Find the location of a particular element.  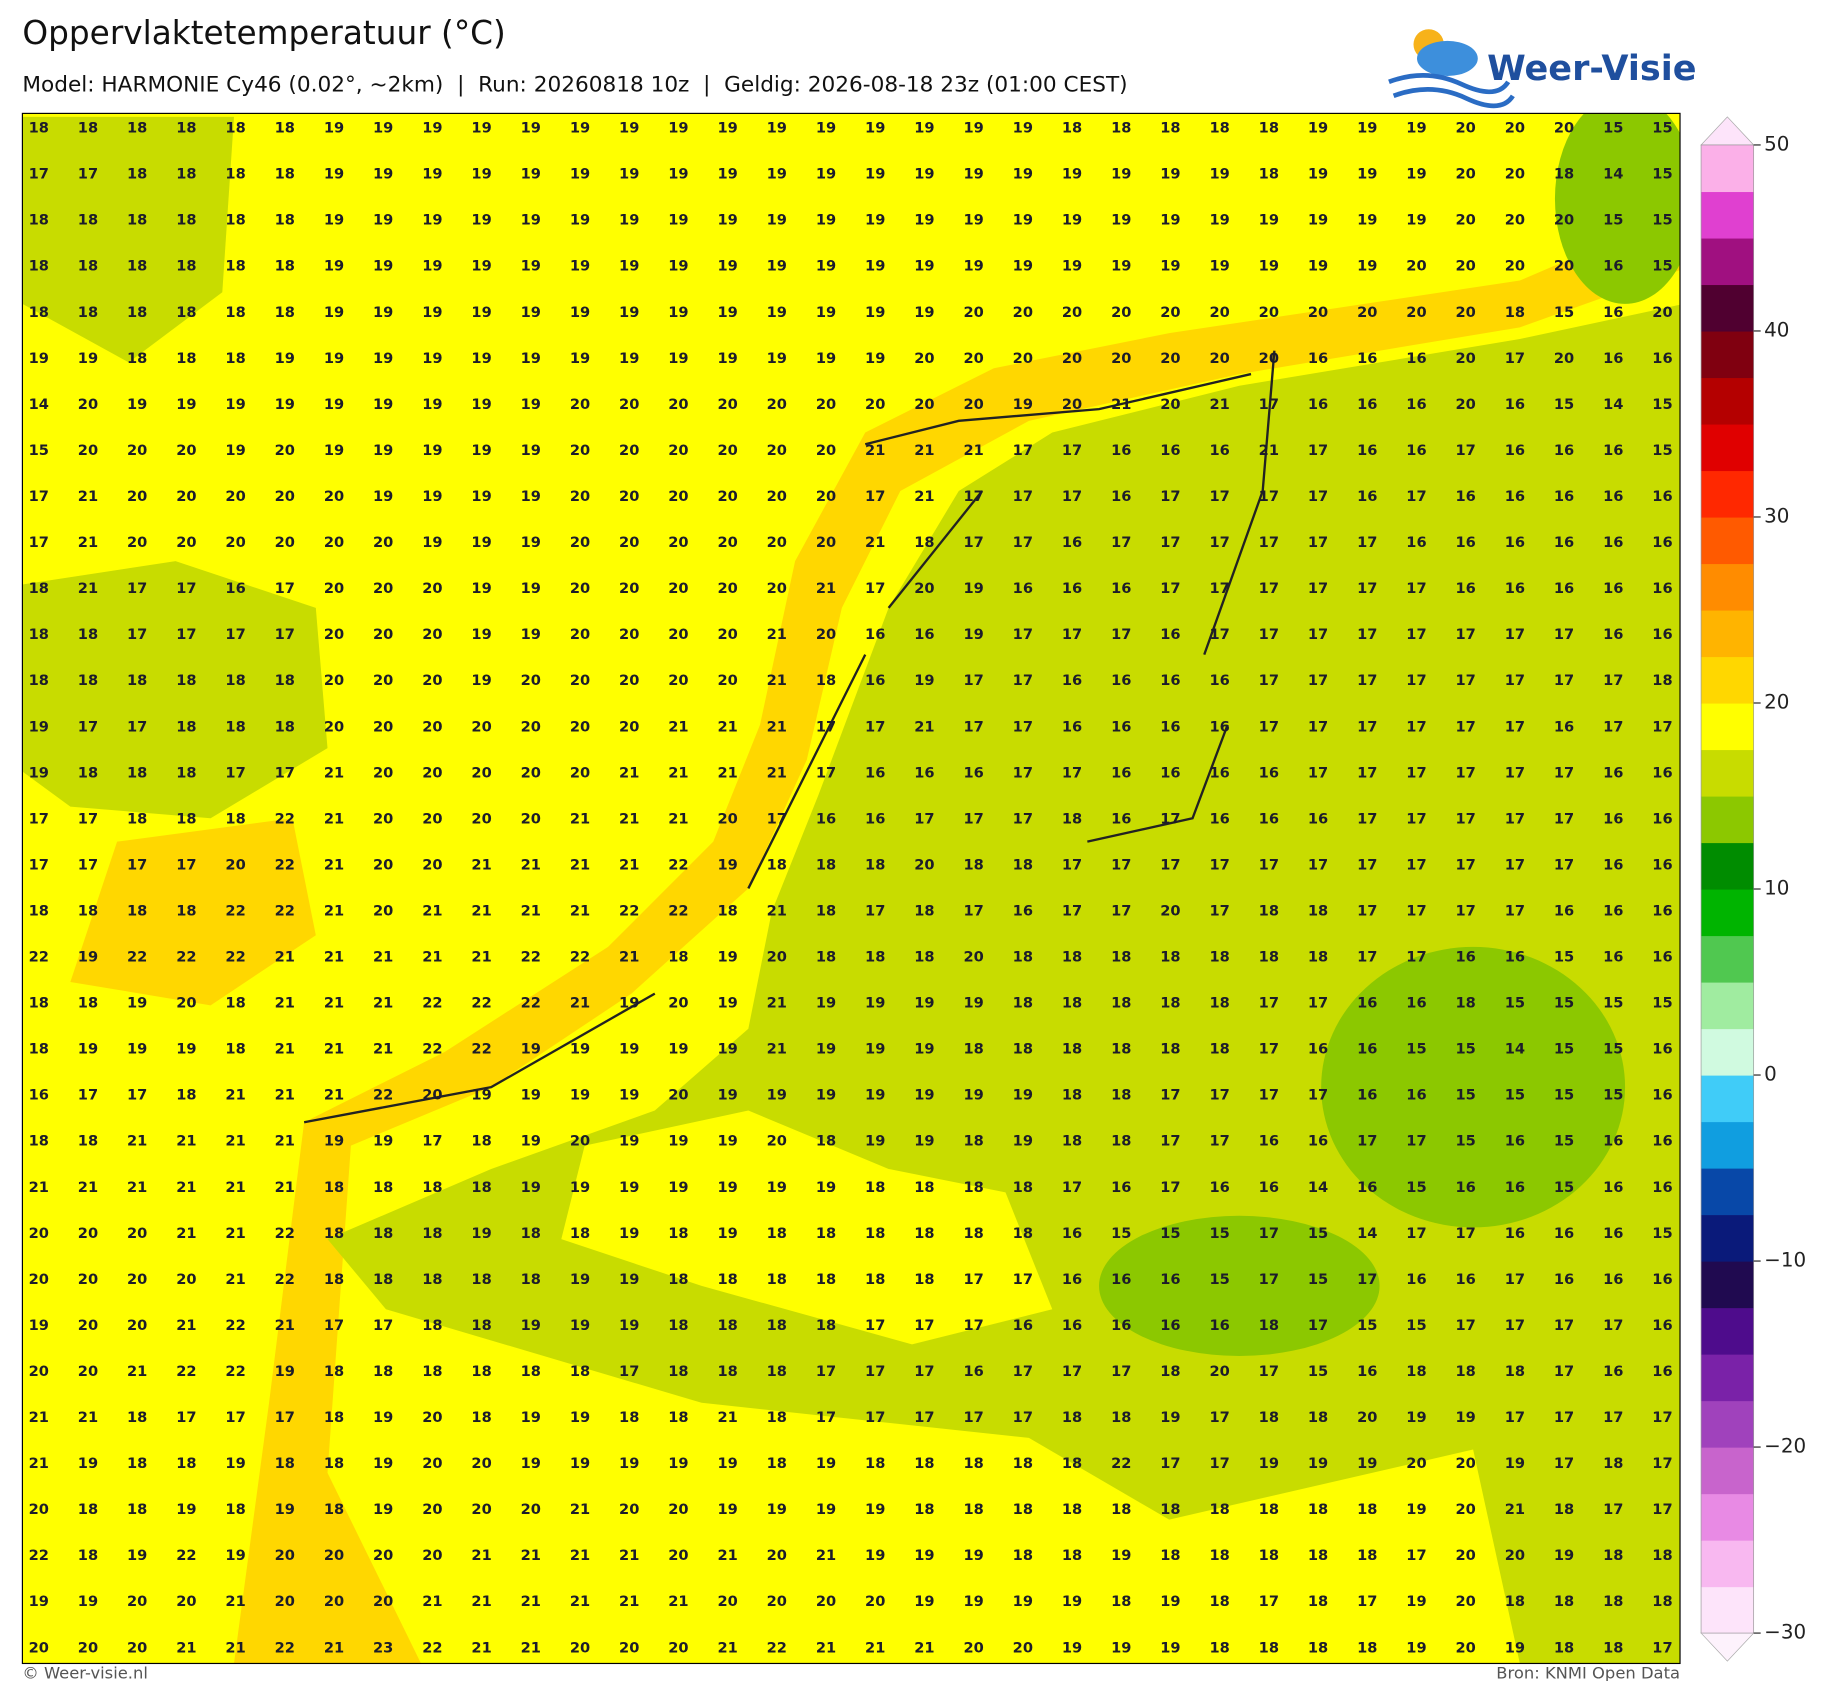

temperature-label: 15 is located at coordinates (1318, 1233).